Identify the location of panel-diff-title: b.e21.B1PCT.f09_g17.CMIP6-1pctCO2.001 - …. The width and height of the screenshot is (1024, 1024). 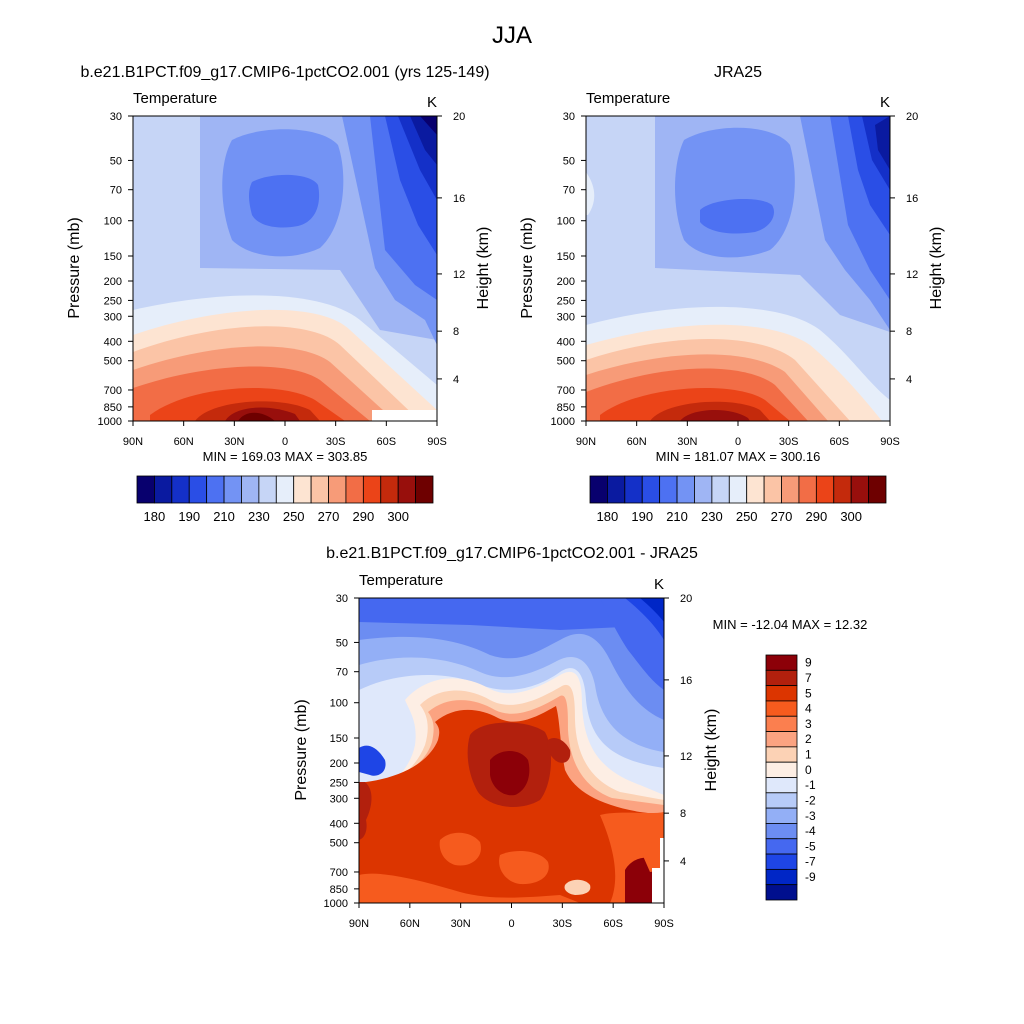
(512, 553).